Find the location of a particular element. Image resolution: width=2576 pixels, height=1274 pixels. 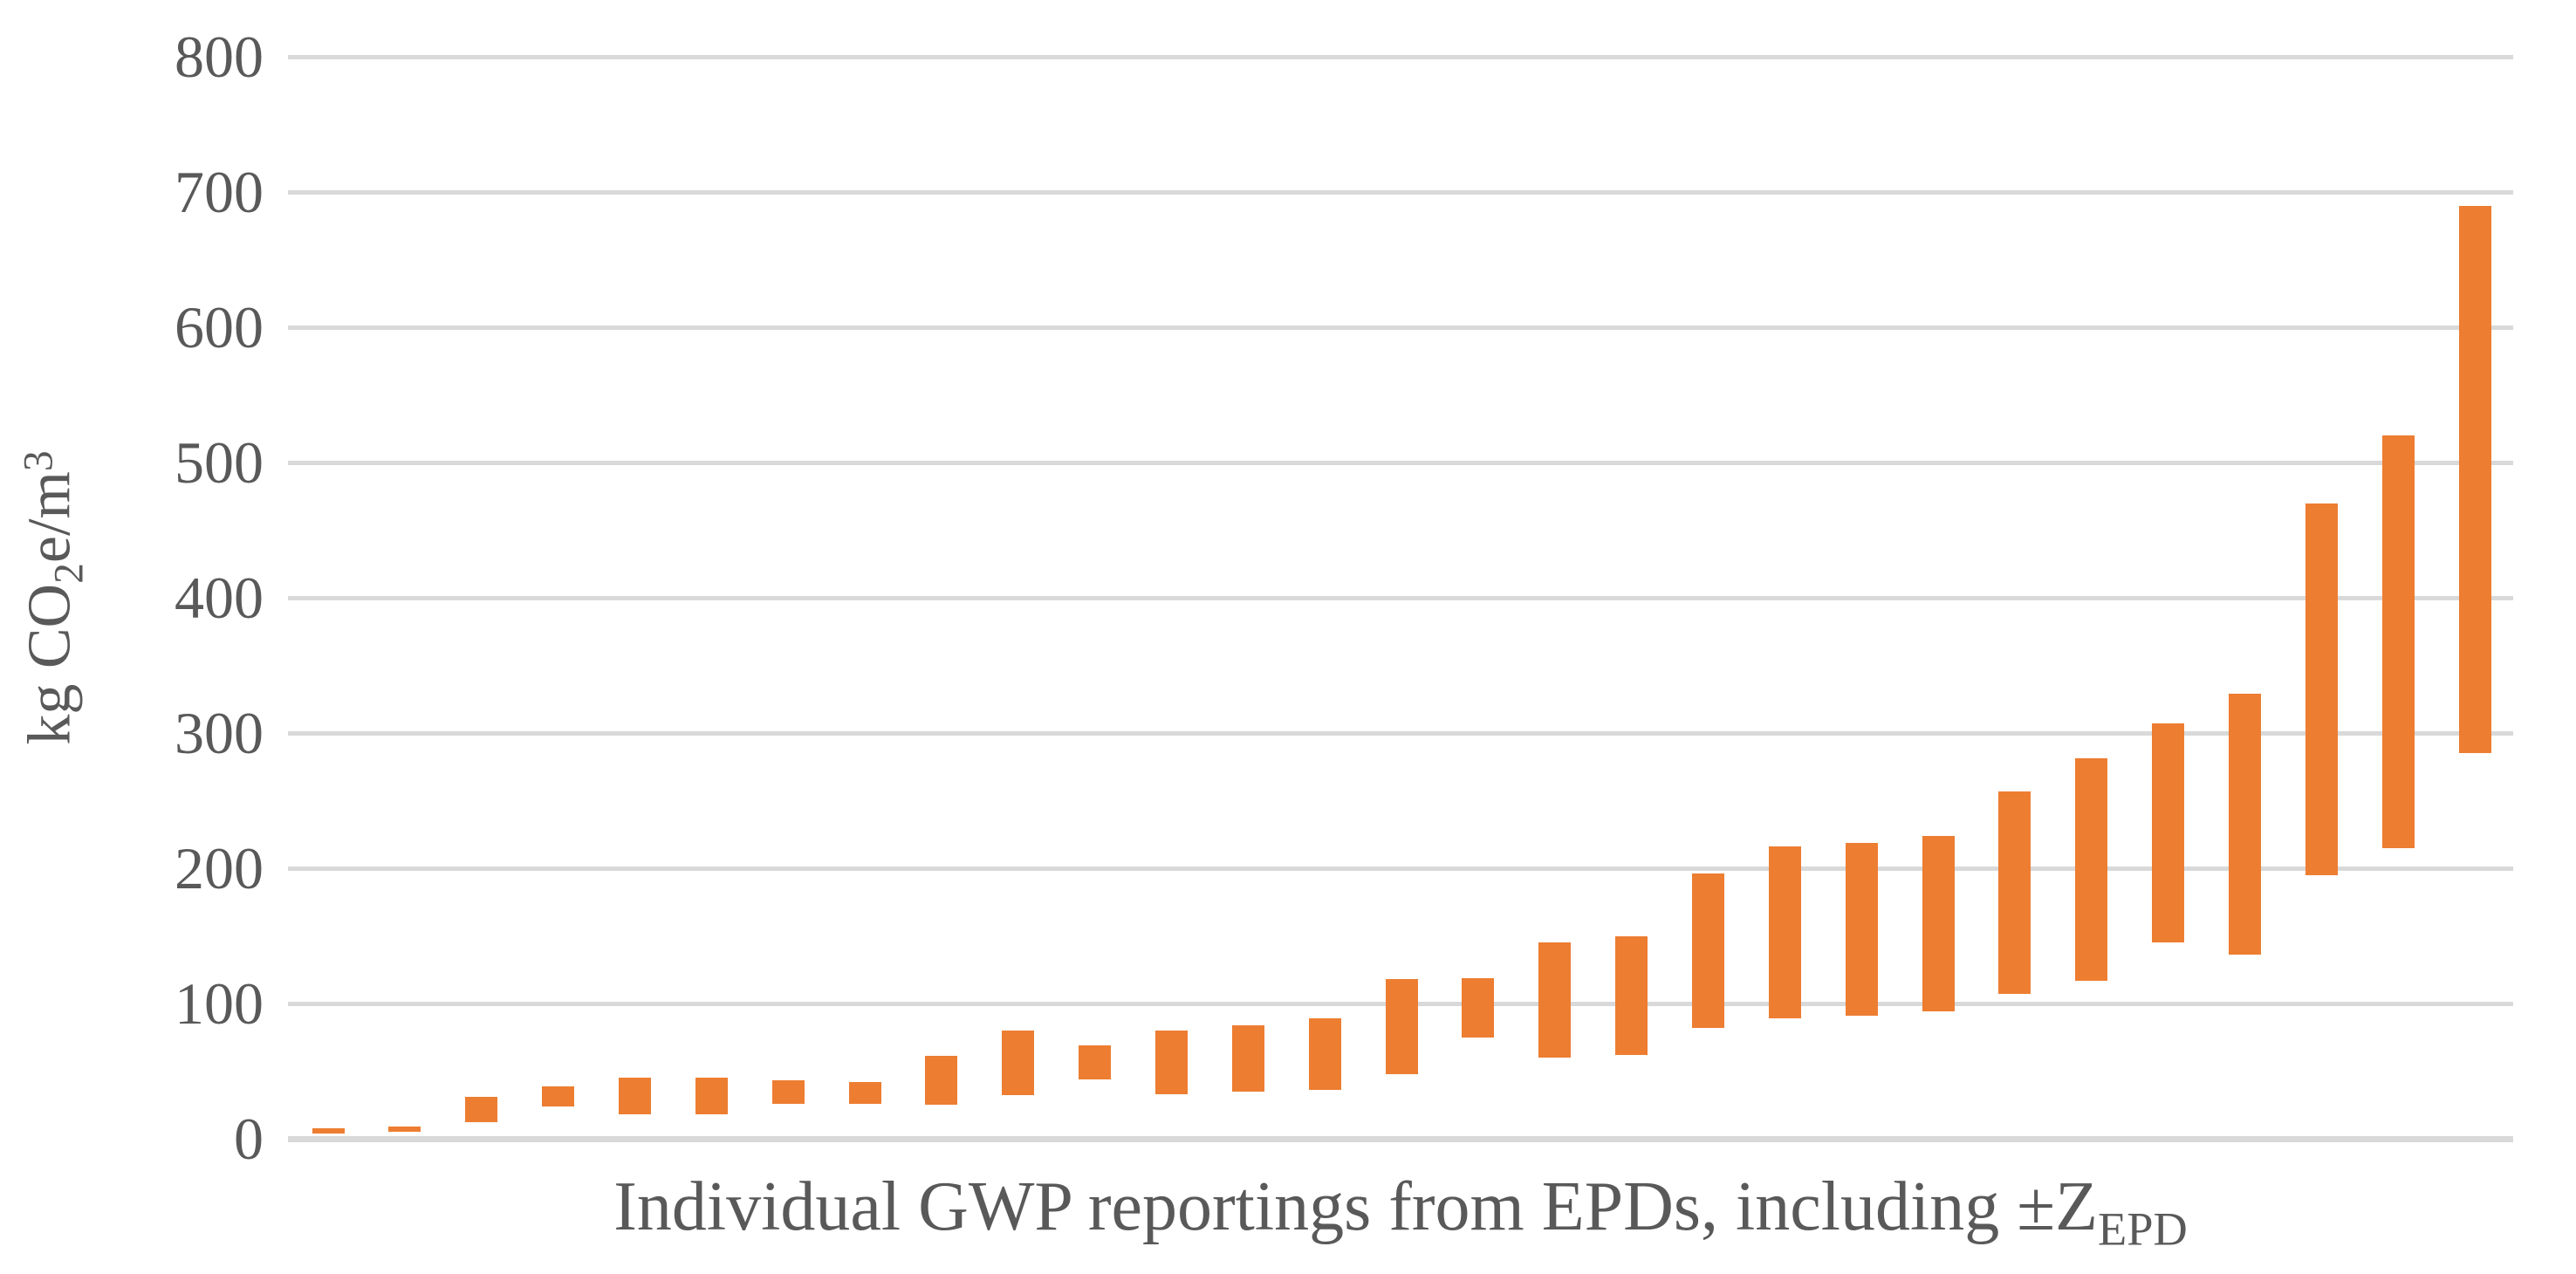

y-tick-label-500: 500 is located at coordinates (220, 462).